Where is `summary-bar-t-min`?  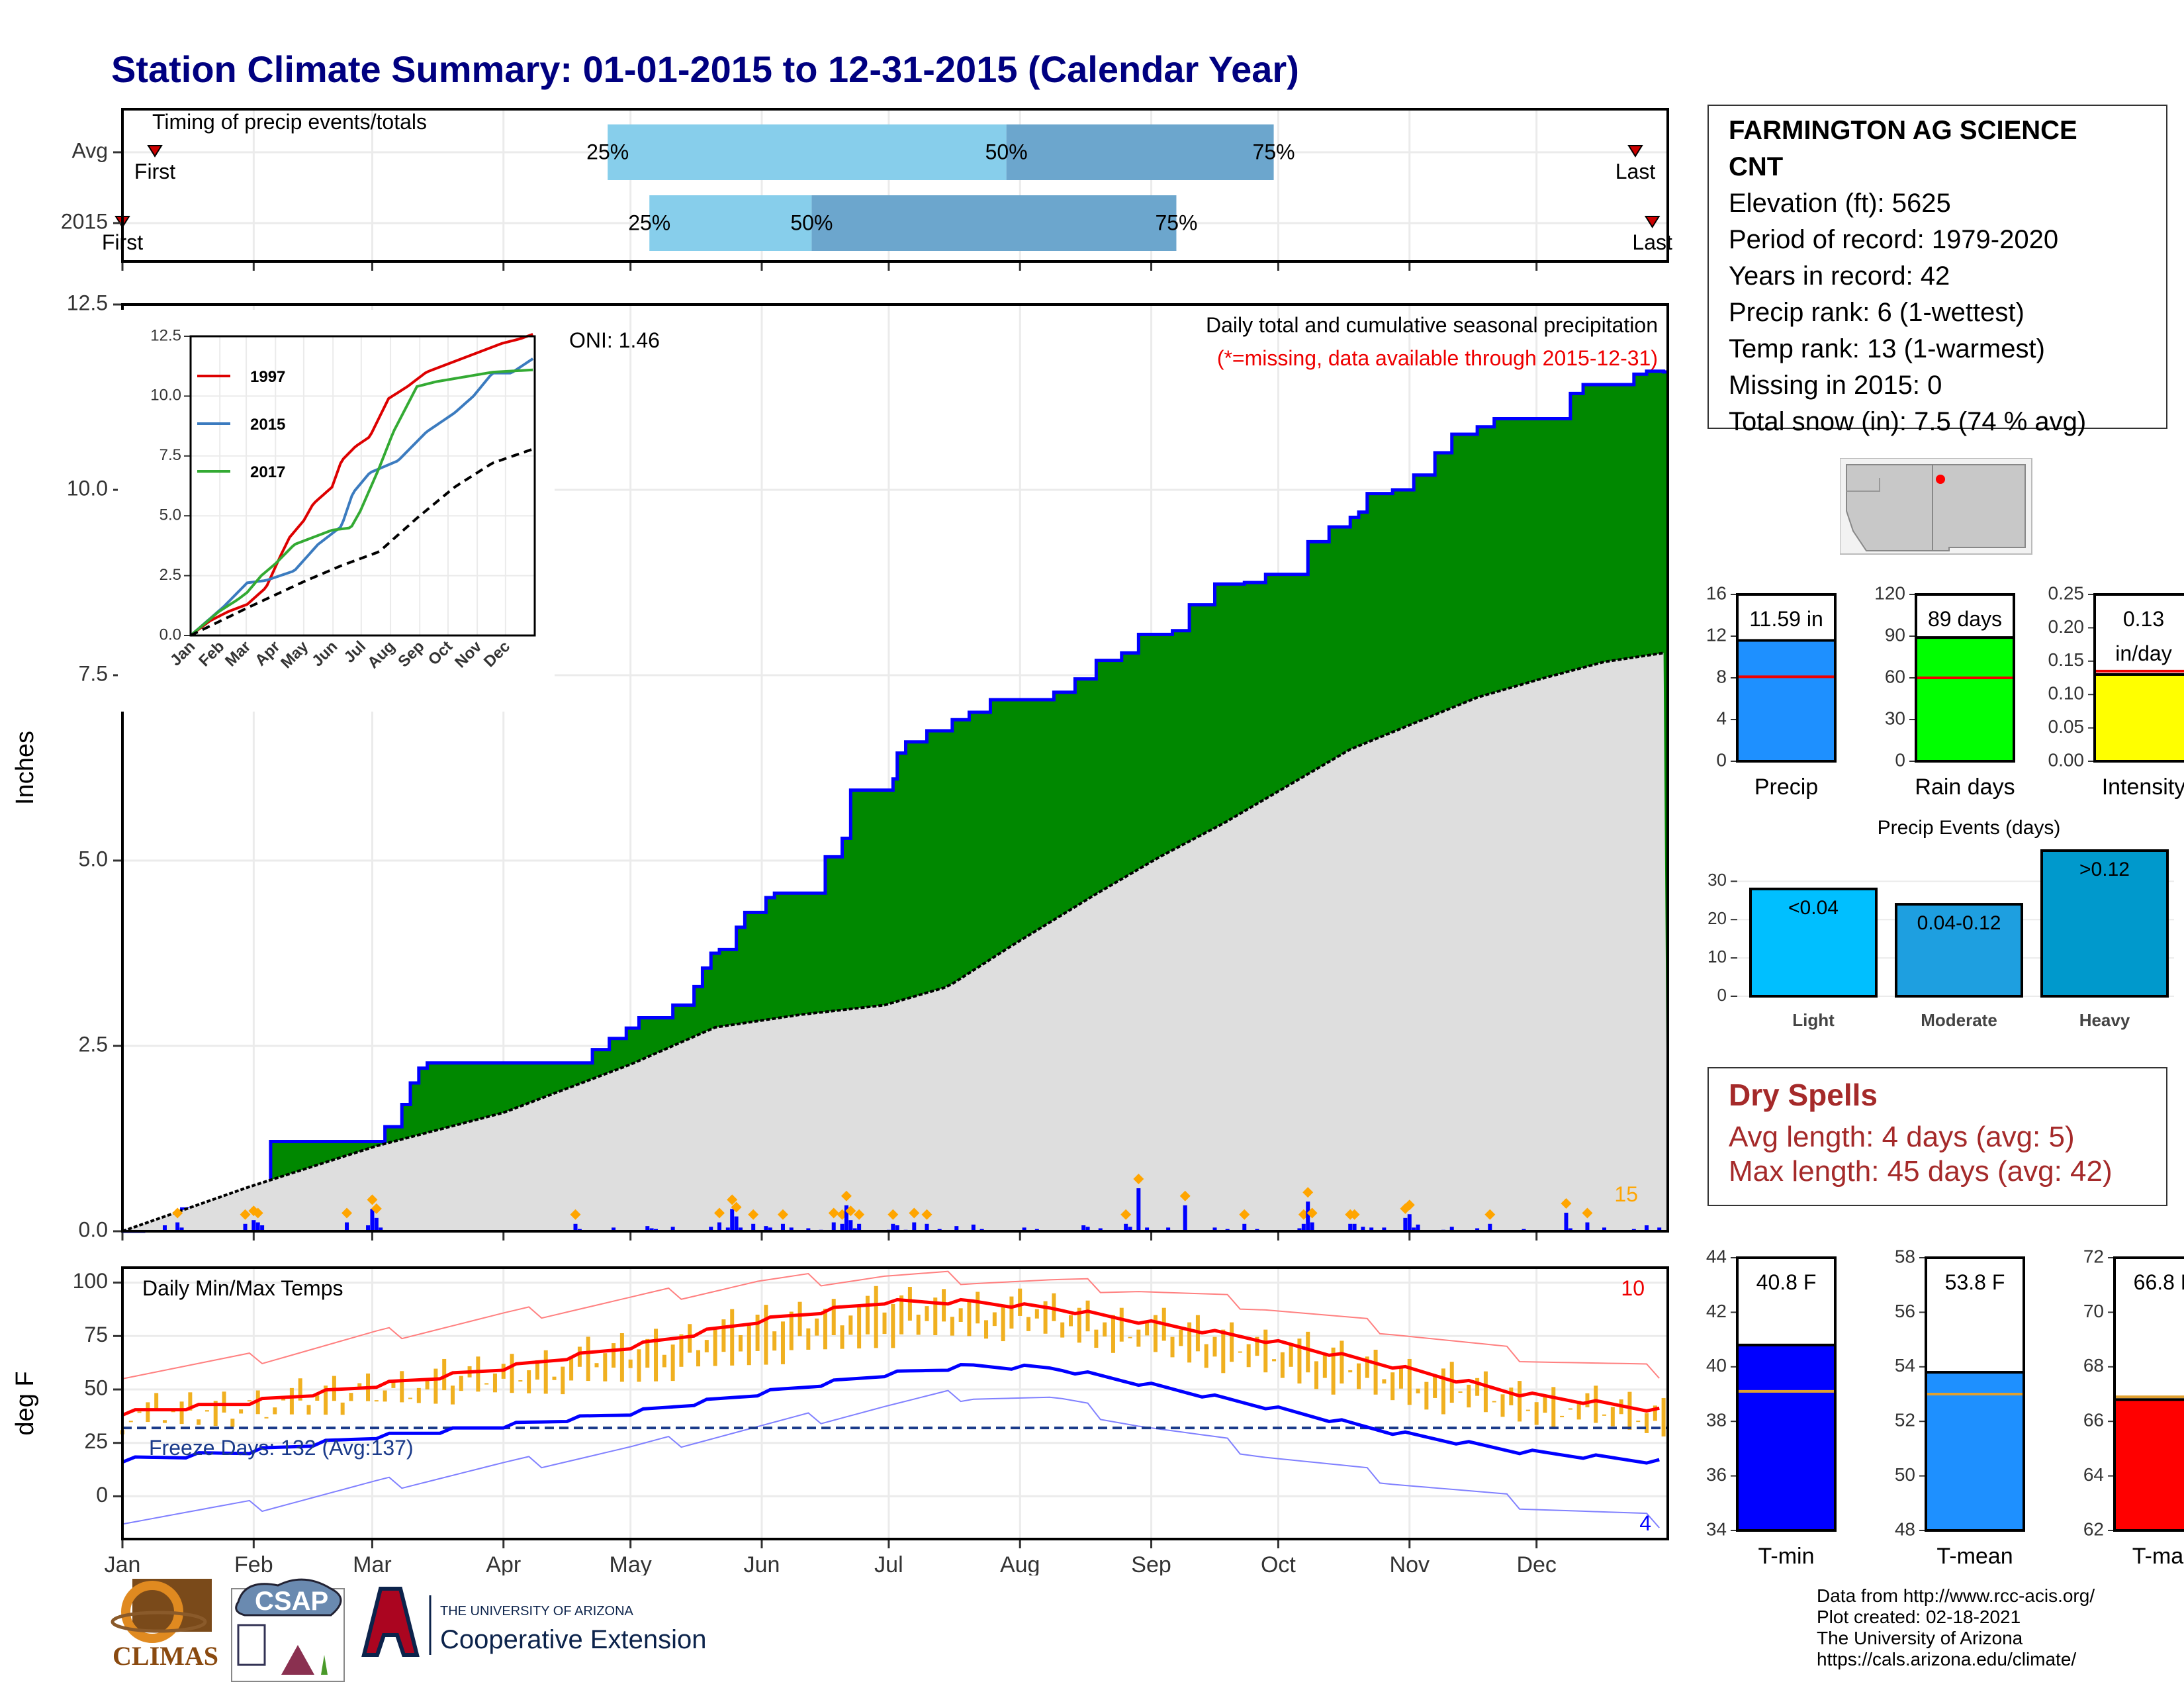 summary-bar-t-min is located at coordinates (1786, 1437).